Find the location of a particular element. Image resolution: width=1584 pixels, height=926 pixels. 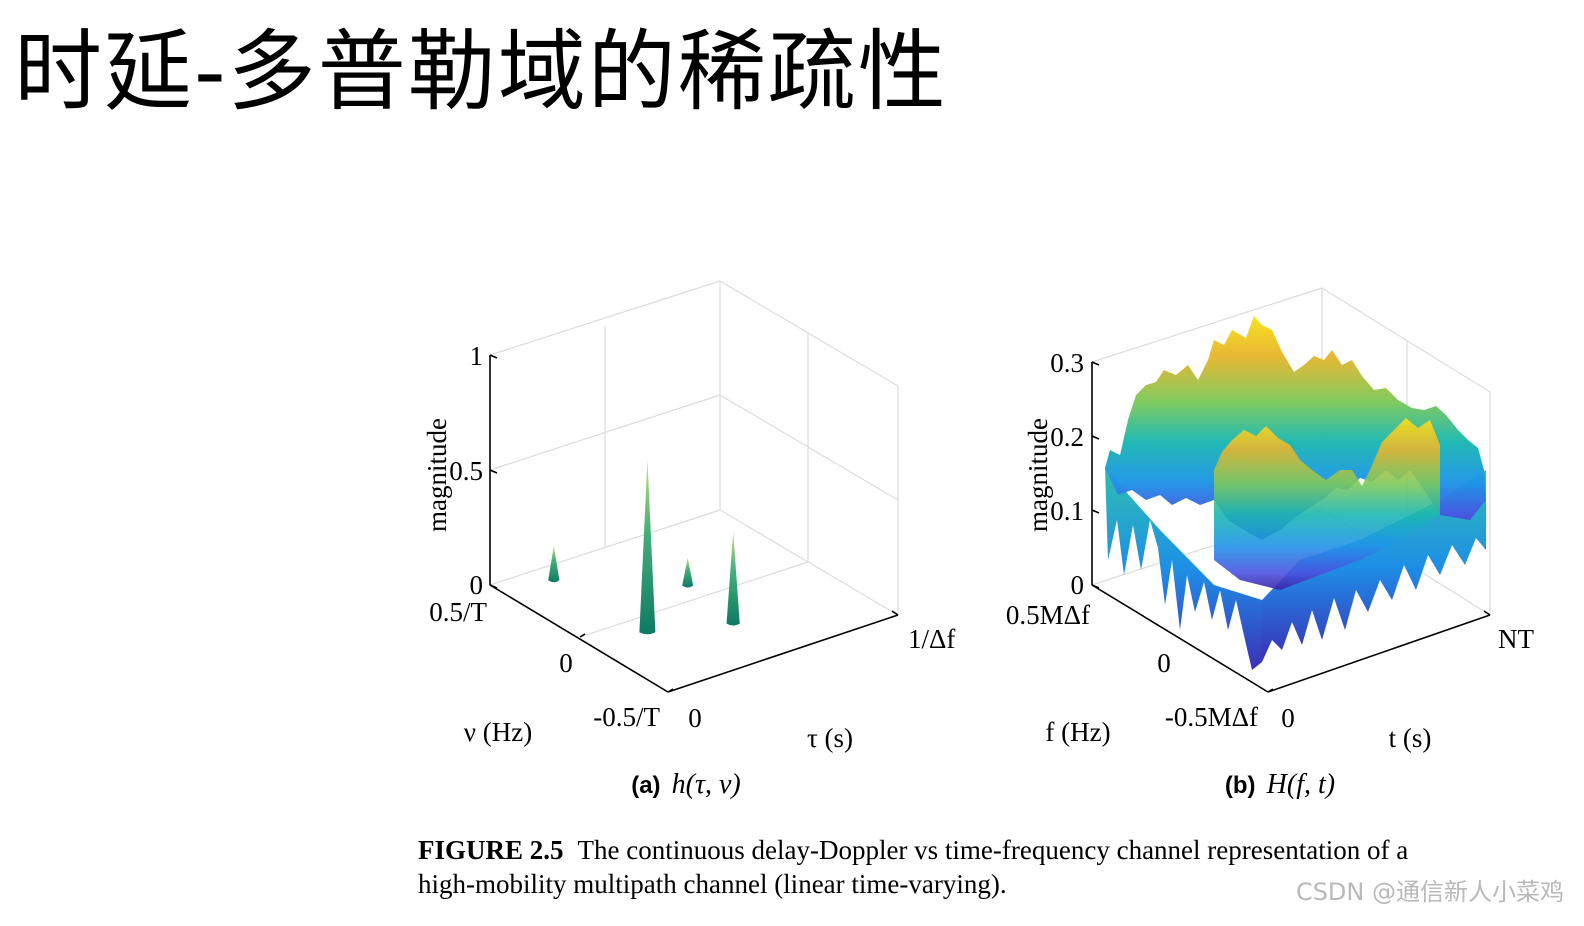

panel-b-z-tick: 0.2 is located at coordinates (1067, 437).